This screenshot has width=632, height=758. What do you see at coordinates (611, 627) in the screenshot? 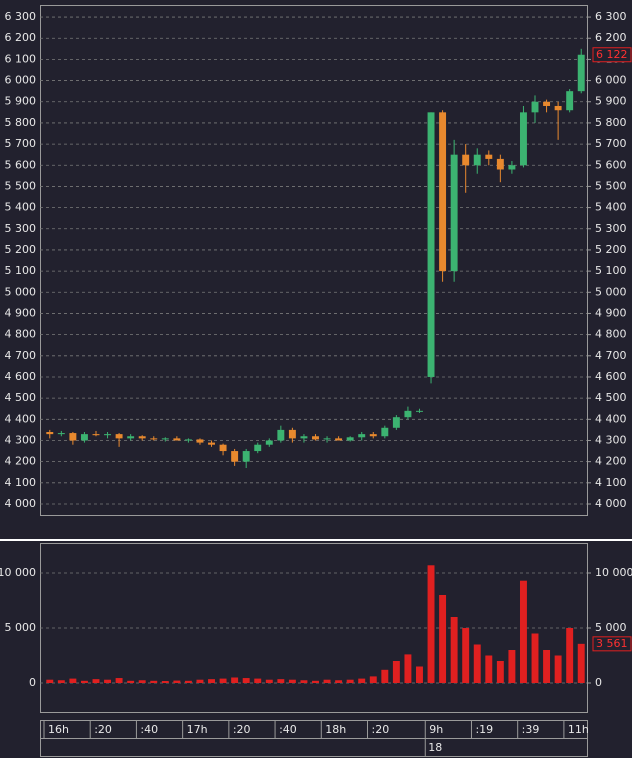
I see `y-tick-label-right: 5 000` at bounding box center [611, 627].